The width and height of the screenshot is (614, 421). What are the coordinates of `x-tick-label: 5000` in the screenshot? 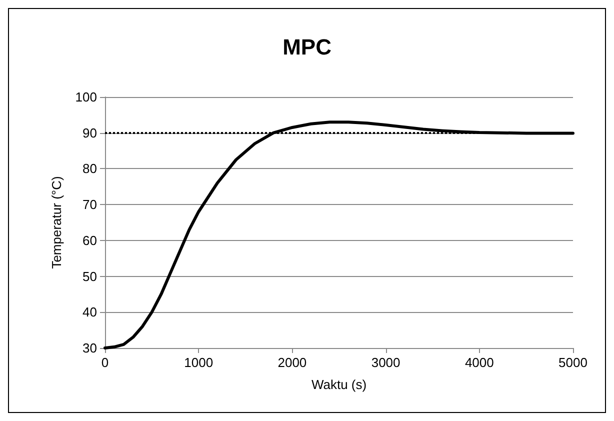 It's located at (573, 362).